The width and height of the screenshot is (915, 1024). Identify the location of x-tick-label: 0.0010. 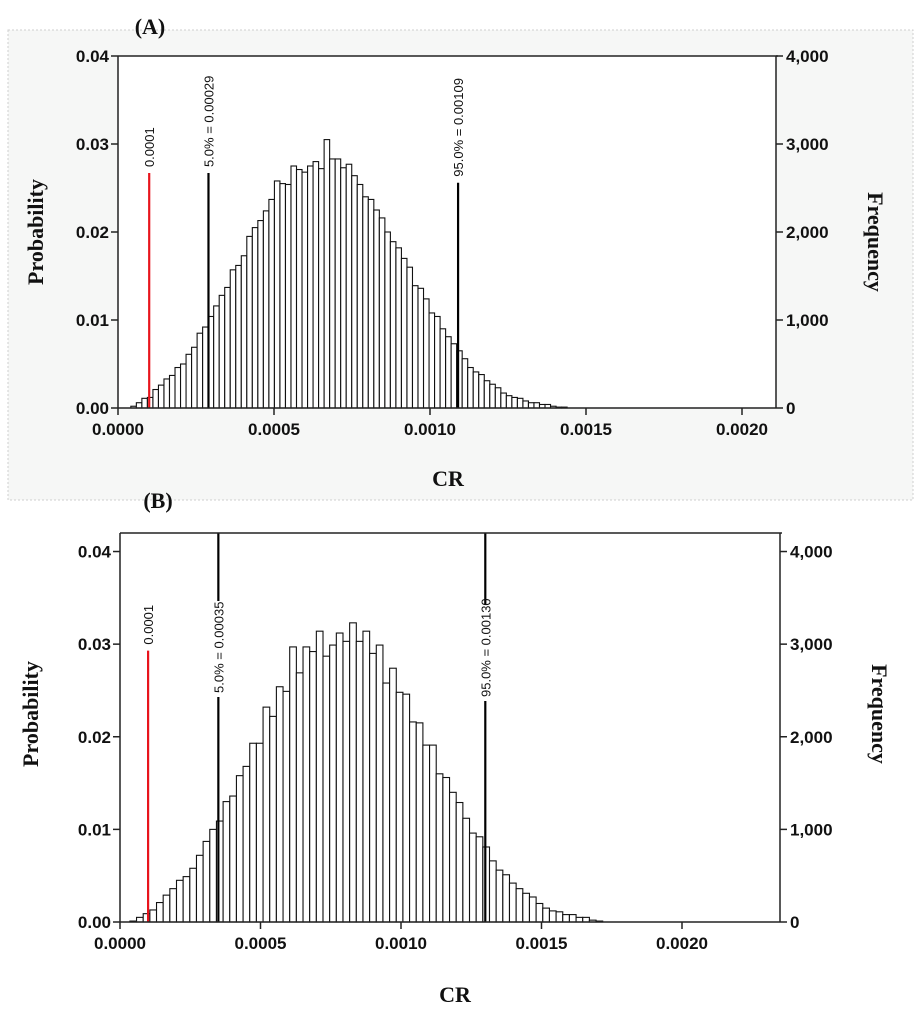
(401, 943).